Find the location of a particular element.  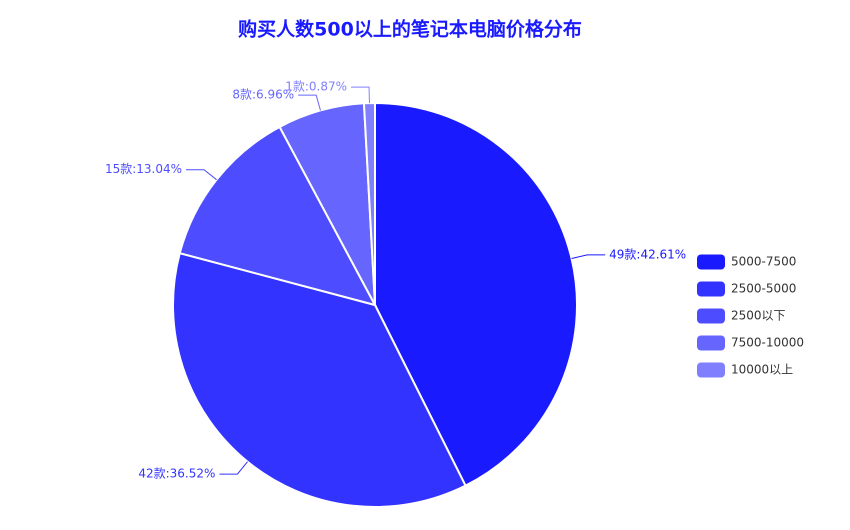

data-label: 1款:0.87% is located at coordinates (316, 87).